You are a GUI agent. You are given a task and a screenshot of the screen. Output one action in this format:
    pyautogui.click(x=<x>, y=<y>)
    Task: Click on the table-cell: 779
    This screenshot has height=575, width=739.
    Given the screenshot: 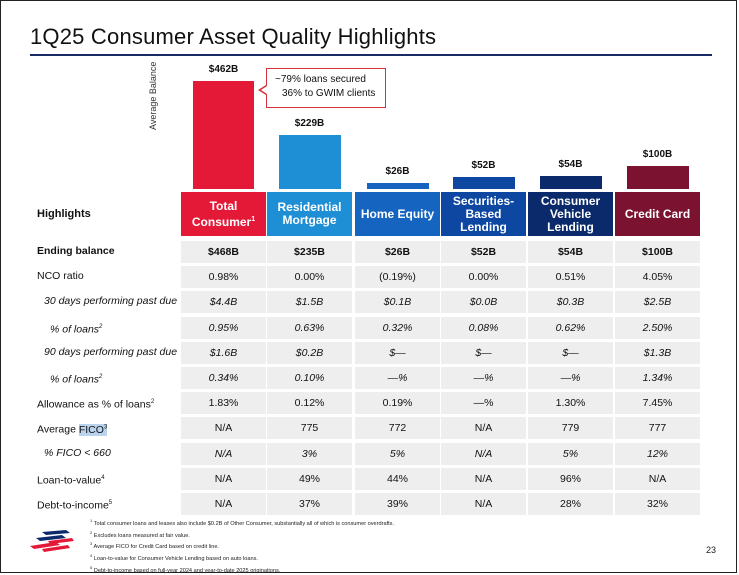 What is the action you would take?
    pyautogui.click(x=570, y=428)
    